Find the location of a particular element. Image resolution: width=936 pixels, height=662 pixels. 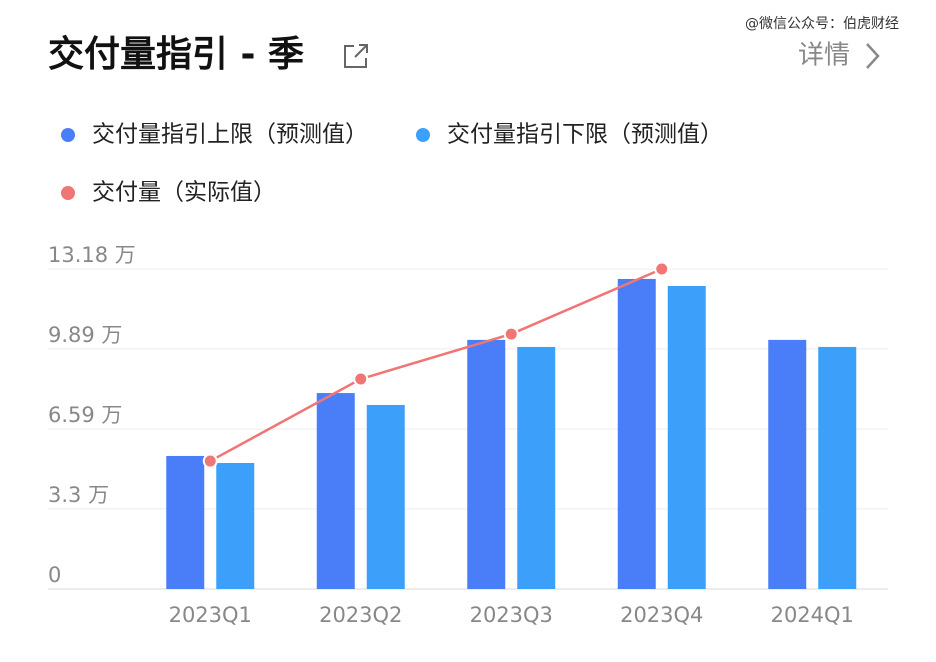

chart-title: 交付量指引 - 季 is located at coordinates (176, 54).